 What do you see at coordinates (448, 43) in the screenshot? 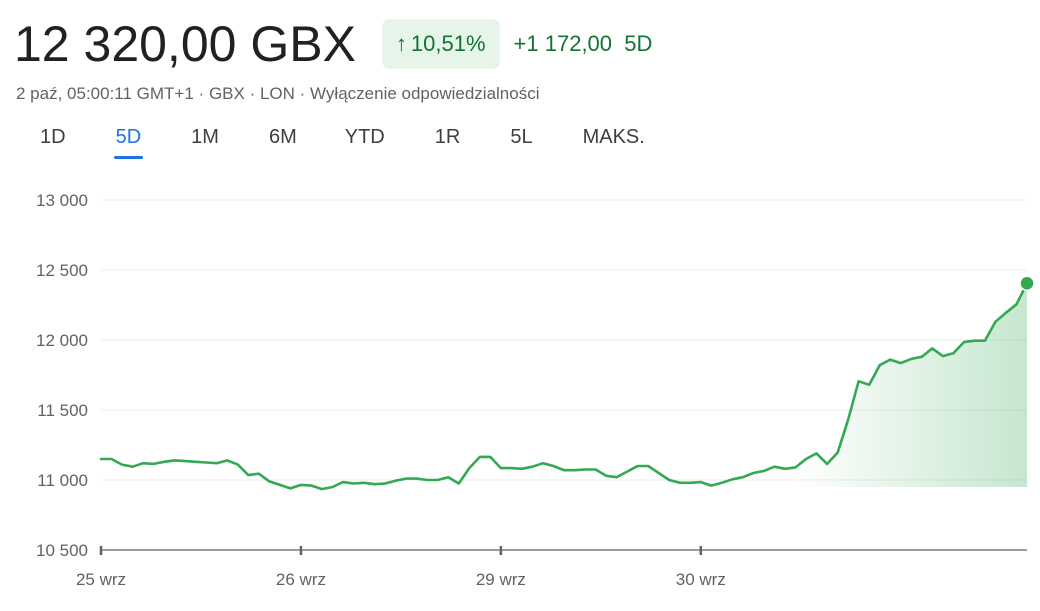
I see `change-percent: 10,51%` at bounding box center [448, 43].